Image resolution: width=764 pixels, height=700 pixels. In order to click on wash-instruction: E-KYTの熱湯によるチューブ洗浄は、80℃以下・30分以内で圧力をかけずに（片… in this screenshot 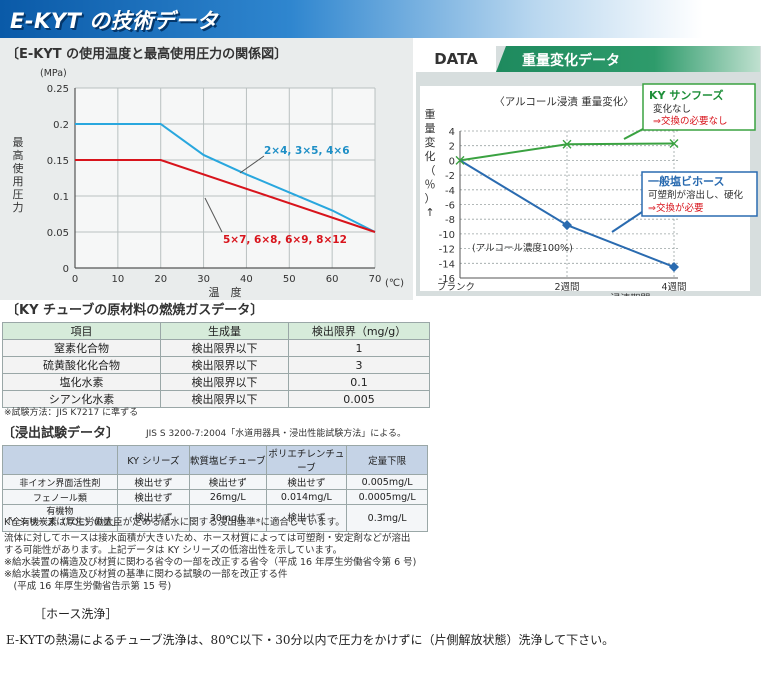, I will do `click(310, 640)`.